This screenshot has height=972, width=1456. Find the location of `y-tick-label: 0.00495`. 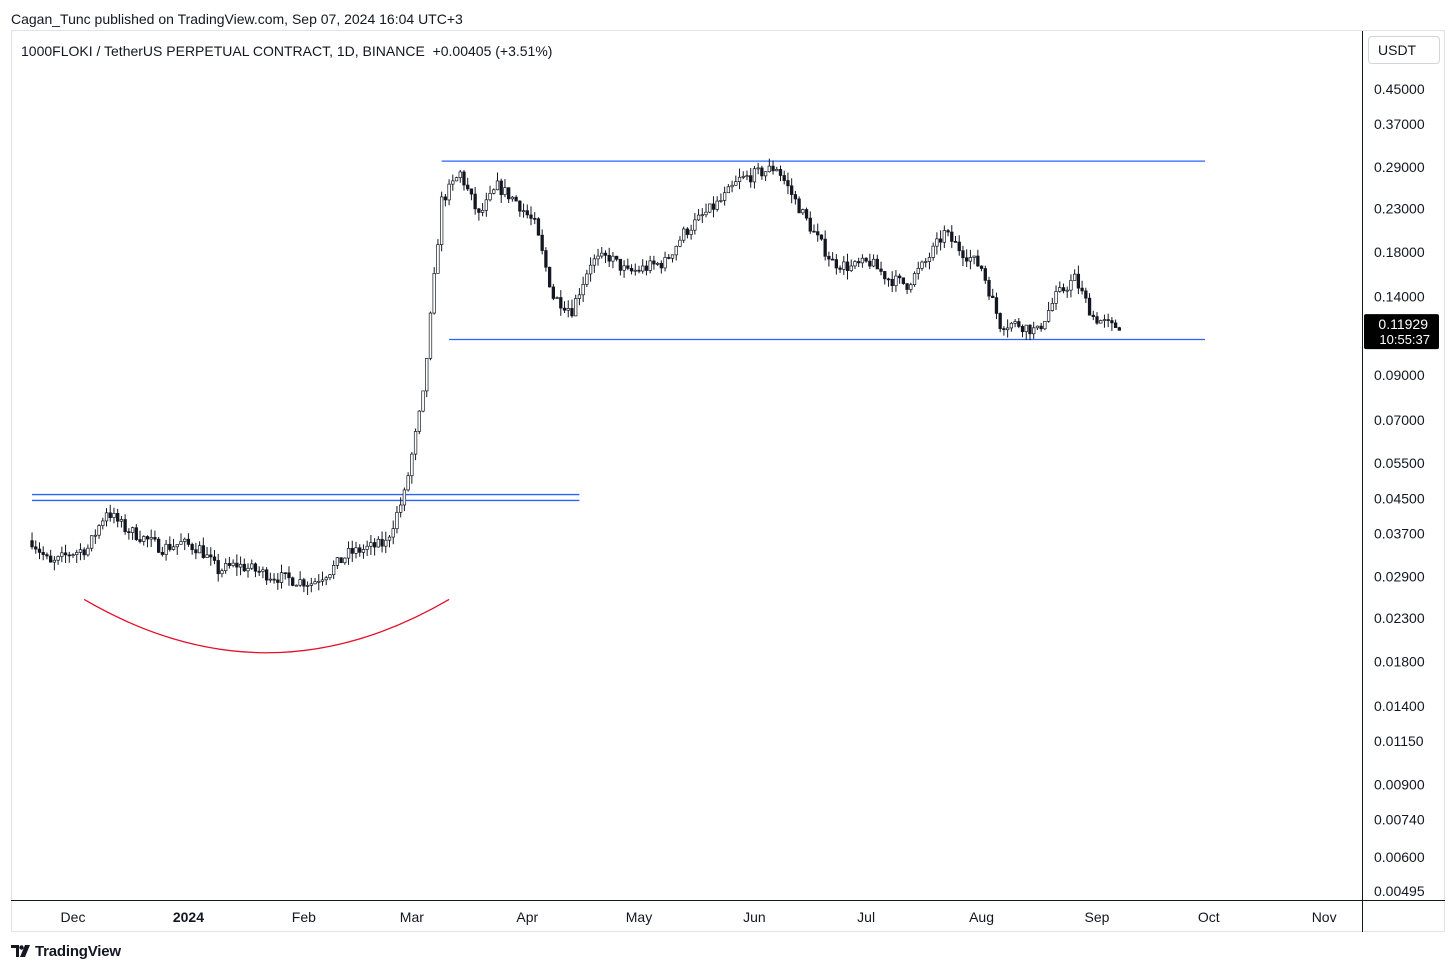

y-tick-label: 0.00495 is located at coordinates (1399, 891).